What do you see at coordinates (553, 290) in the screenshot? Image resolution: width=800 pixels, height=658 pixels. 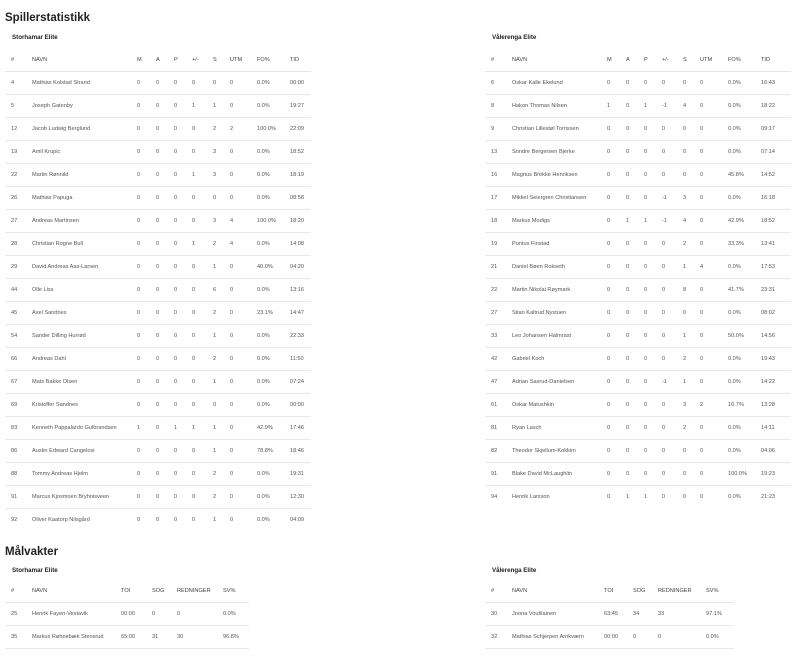 I see `cell-navn: Martin Nikolai Røymark` at bounding box center [553, 290].